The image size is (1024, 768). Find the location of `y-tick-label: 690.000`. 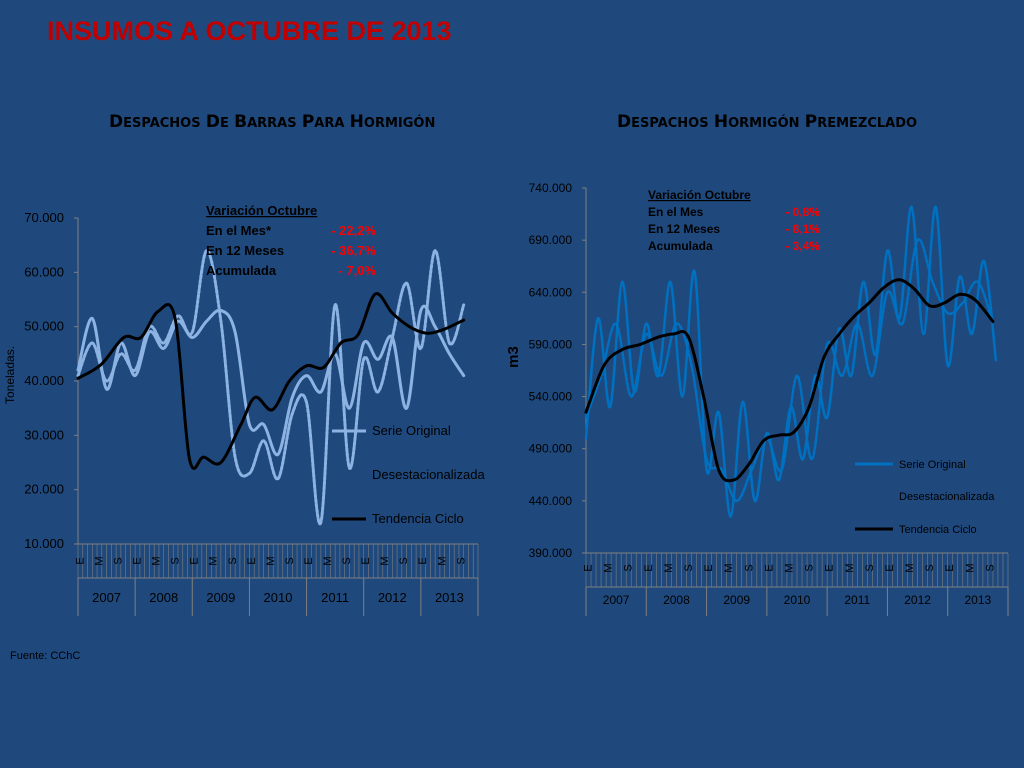

y-tick-label: 690.000 is located at coordinates (551, 240).